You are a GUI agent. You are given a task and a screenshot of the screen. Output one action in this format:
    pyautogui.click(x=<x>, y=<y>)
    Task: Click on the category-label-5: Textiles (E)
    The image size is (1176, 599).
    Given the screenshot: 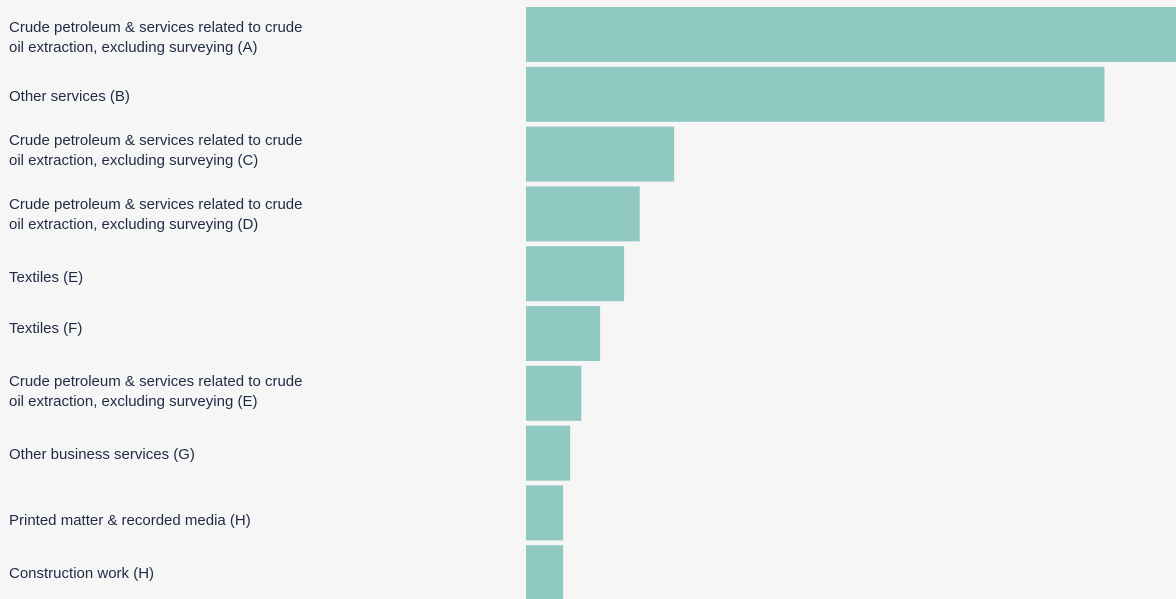 What is the action you would take?
    pyautogui.click(x=46, y=277)
    